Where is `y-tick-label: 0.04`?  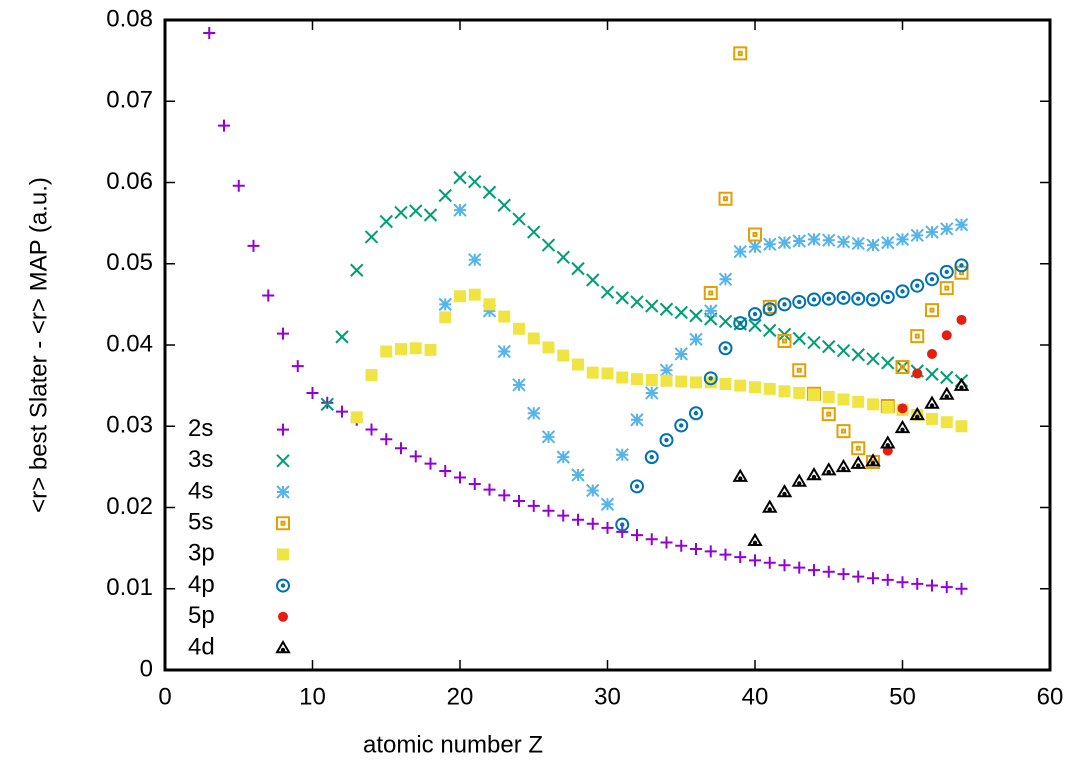 y-tick-label: 0.04 is located at coordinates (129, 343).